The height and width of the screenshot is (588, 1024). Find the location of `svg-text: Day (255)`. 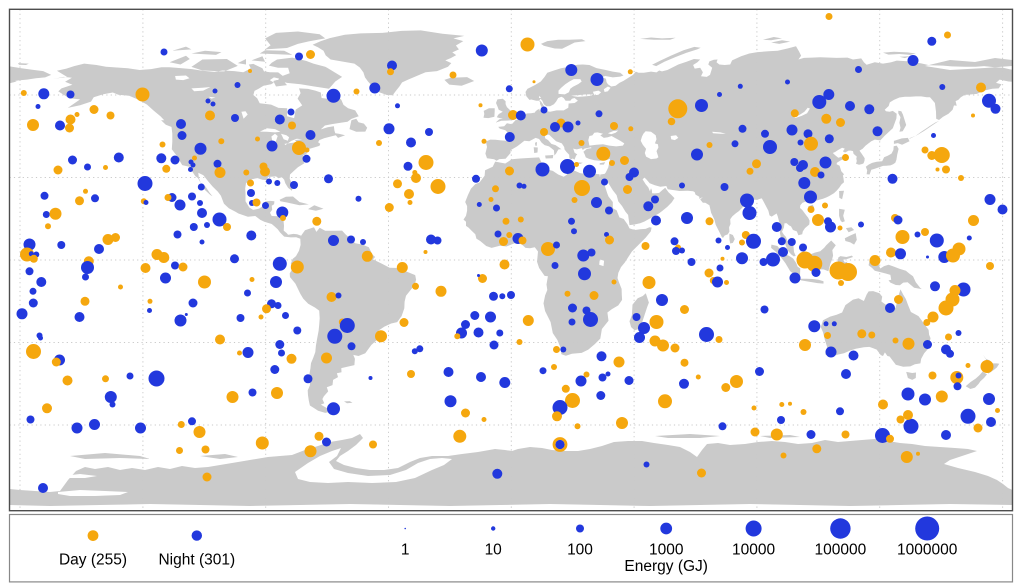

svg-text: Day (255) is located at coordinates (93, 560).